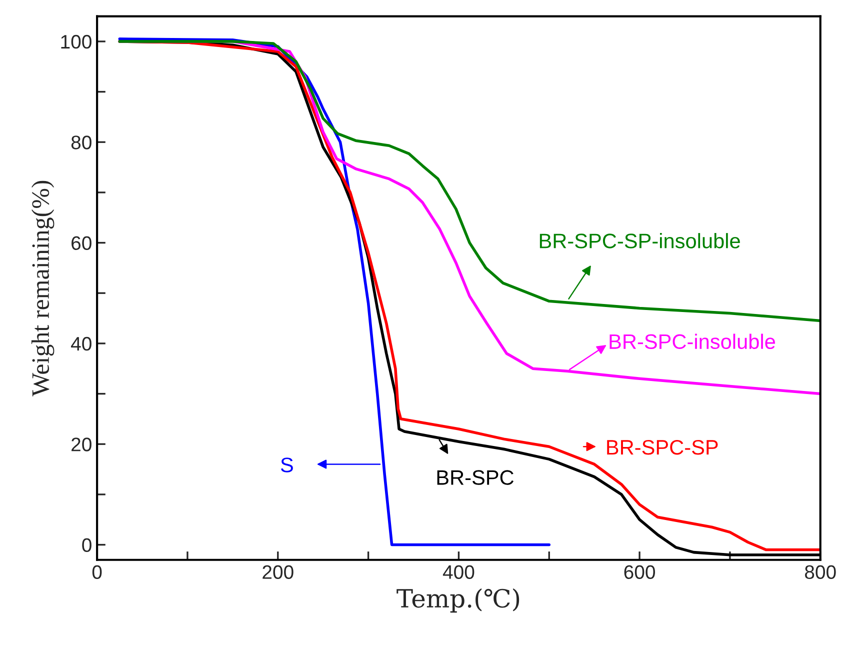  I want to click on y-tick-label: 60, so click(82, 243).